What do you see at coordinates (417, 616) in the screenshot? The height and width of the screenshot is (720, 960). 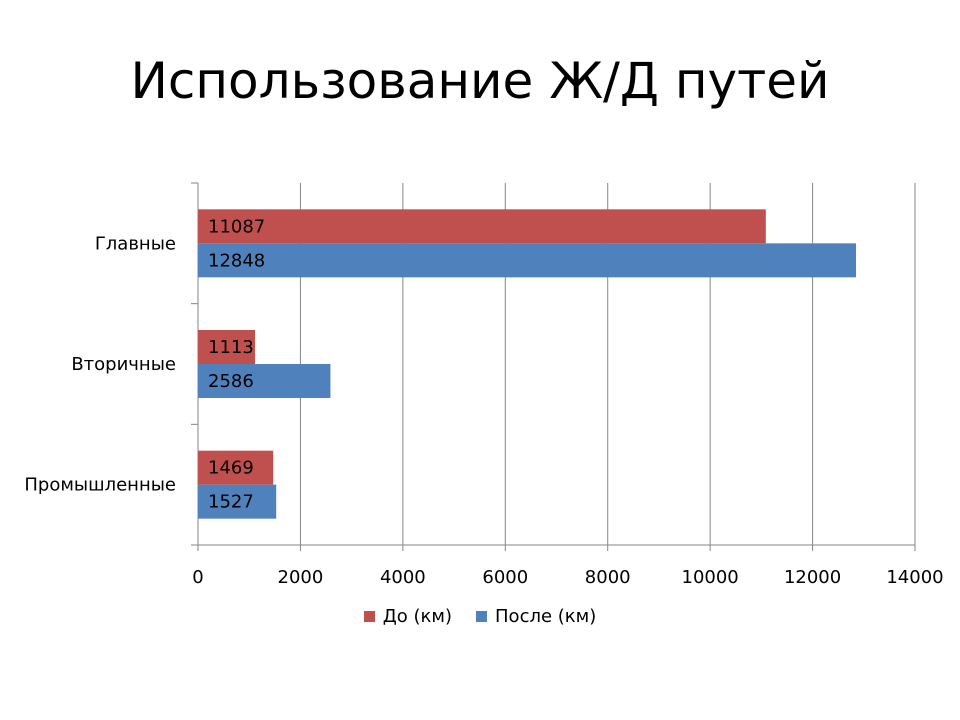 I see `legend-label: До (км)` at bounding box center [417, 616].